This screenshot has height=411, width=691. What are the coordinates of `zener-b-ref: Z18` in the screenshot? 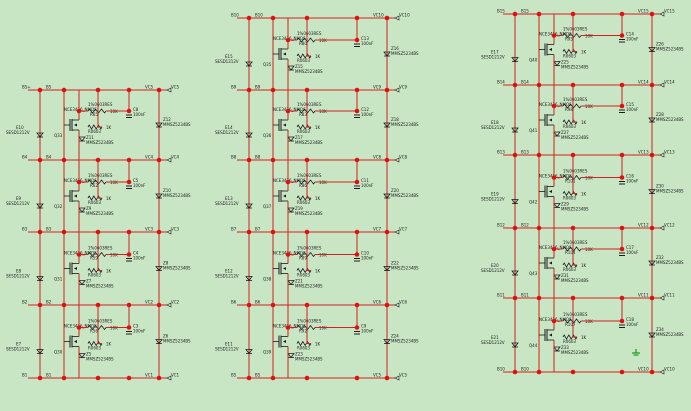 It's located at (395, 119).